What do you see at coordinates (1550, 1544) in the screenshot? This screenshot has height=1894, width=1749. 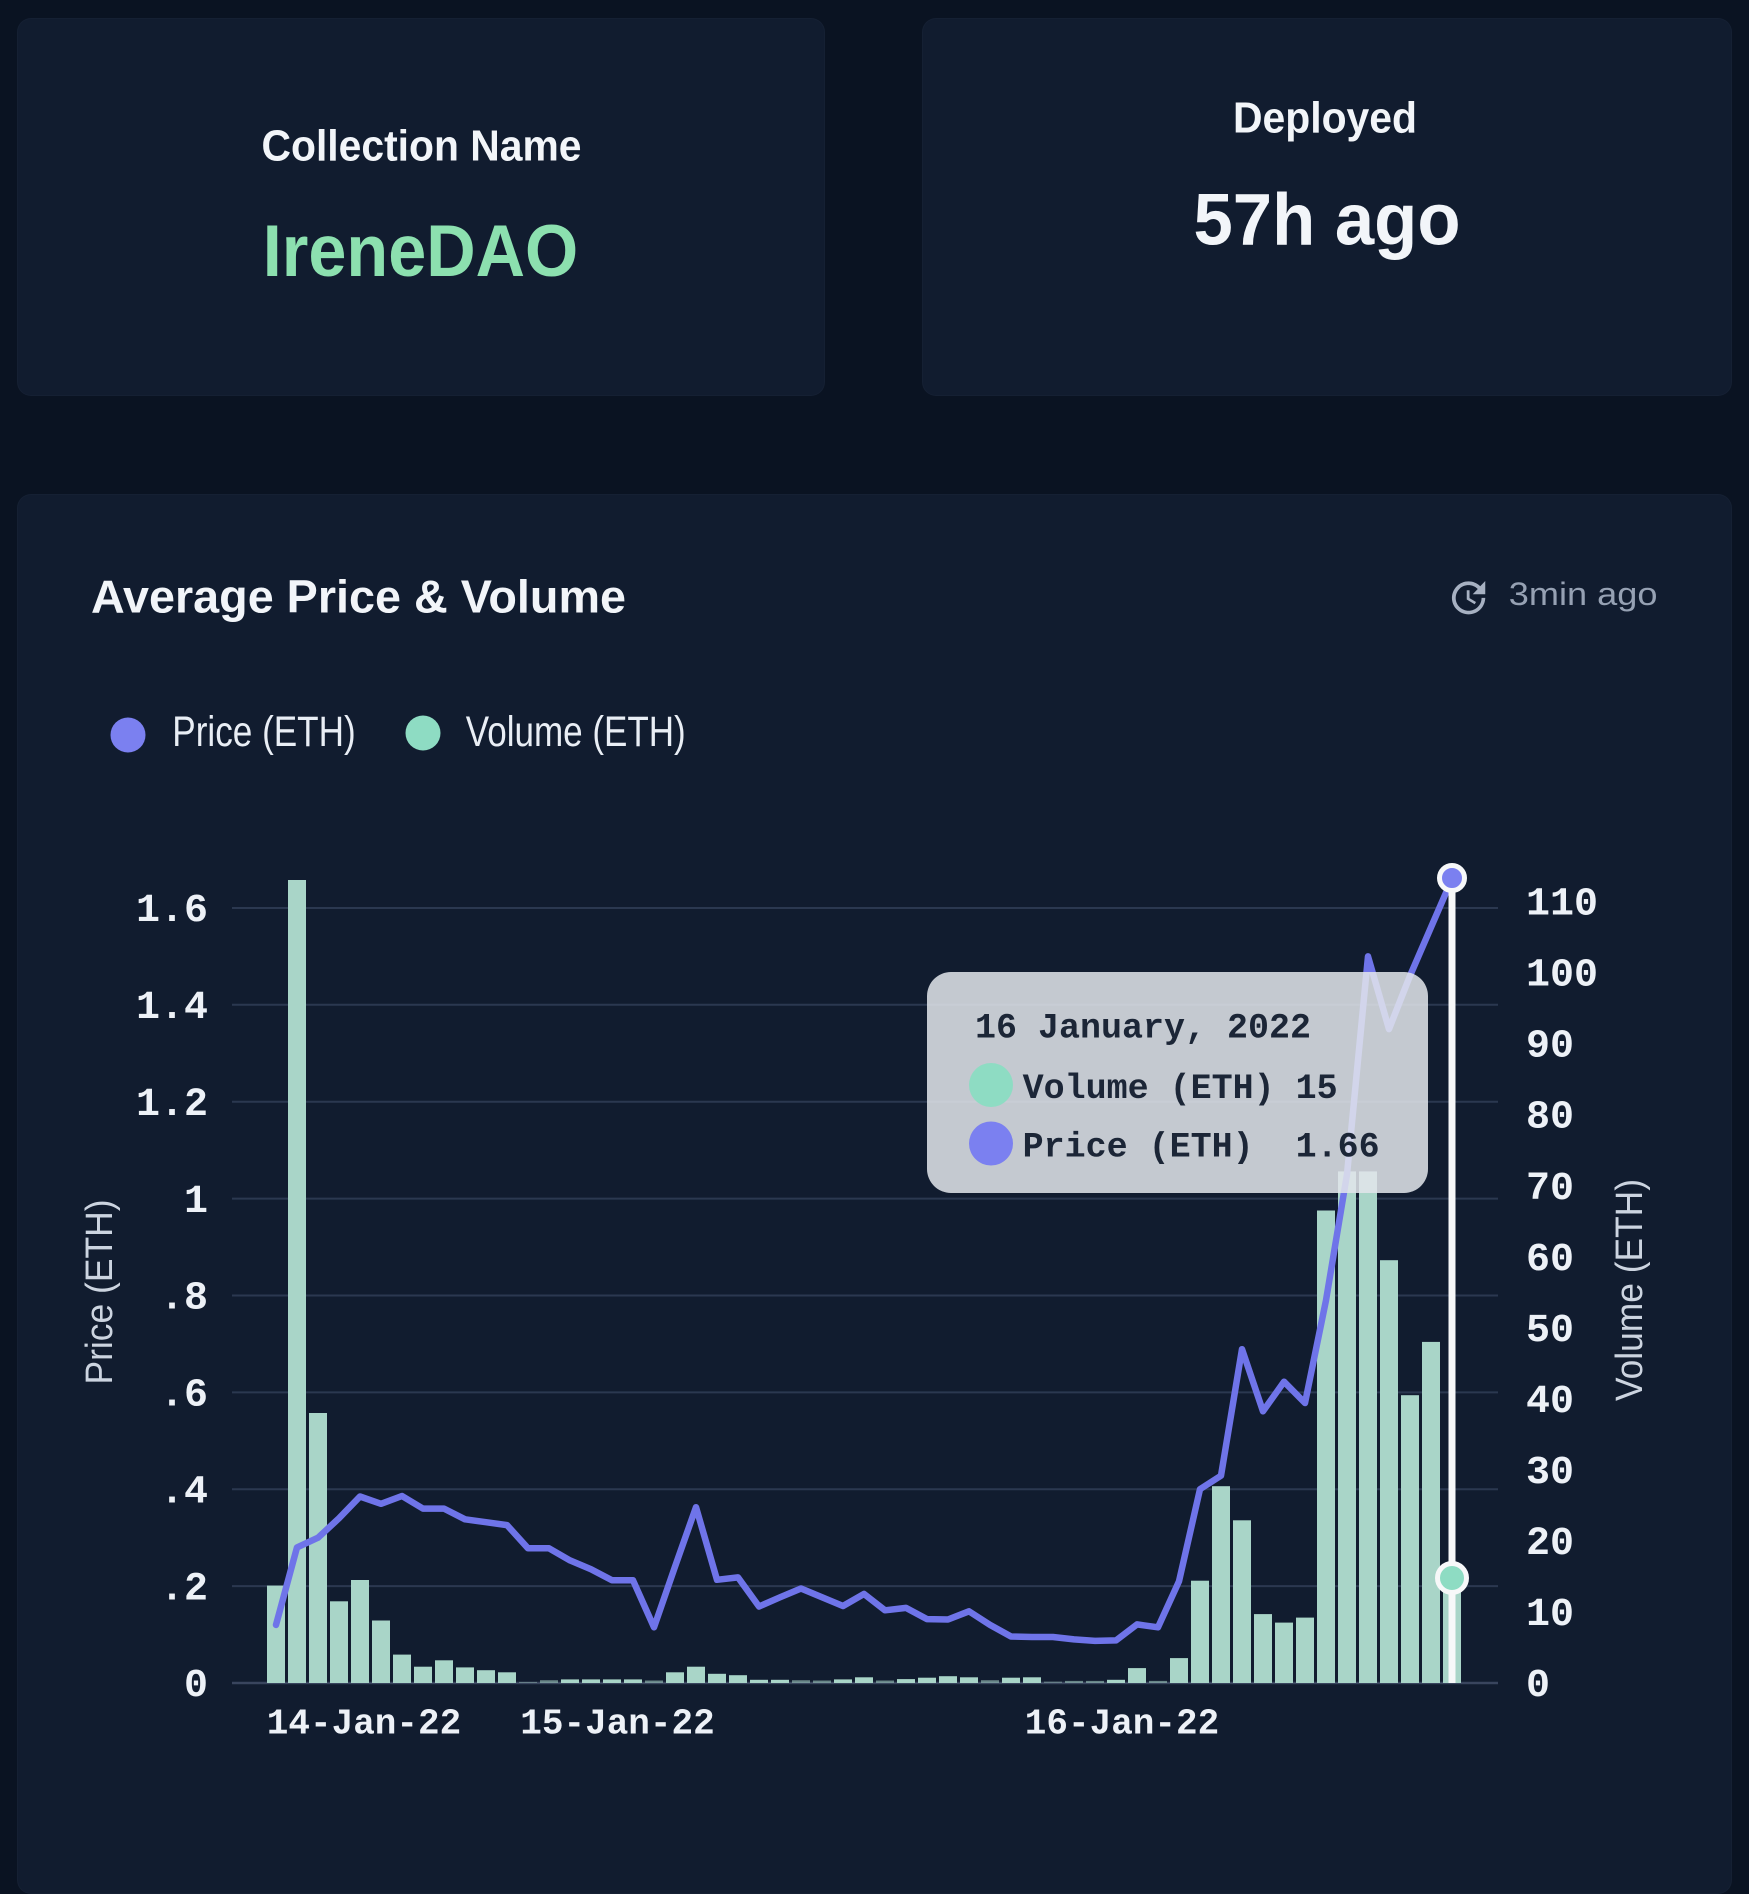 I see `svg-text: 20` at bounding box center [1550, 1544].